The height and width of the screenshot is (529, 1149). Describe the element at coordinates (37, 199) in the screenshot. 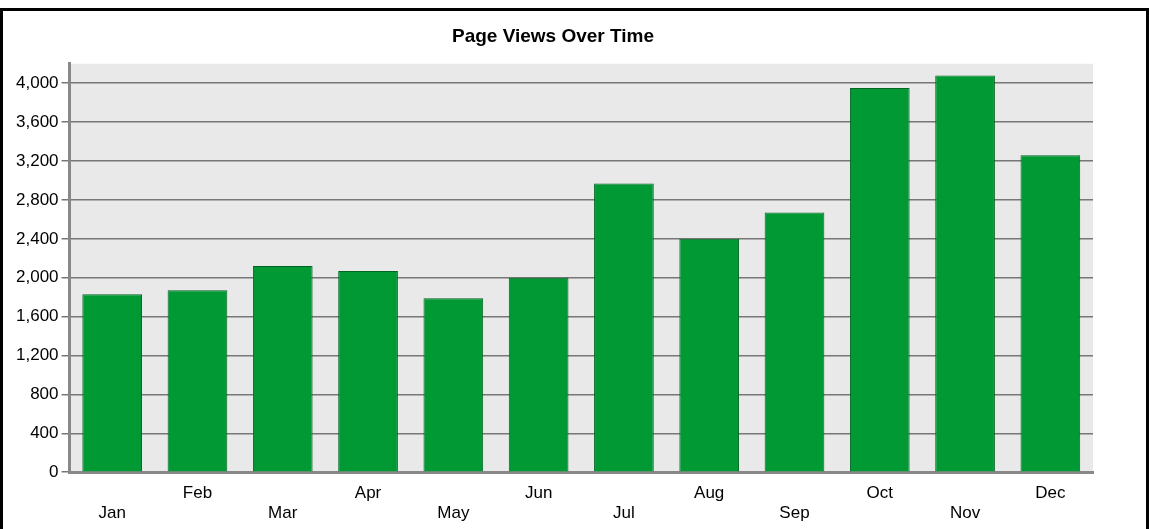

I see `y-tick-label: 2,800` at that location.